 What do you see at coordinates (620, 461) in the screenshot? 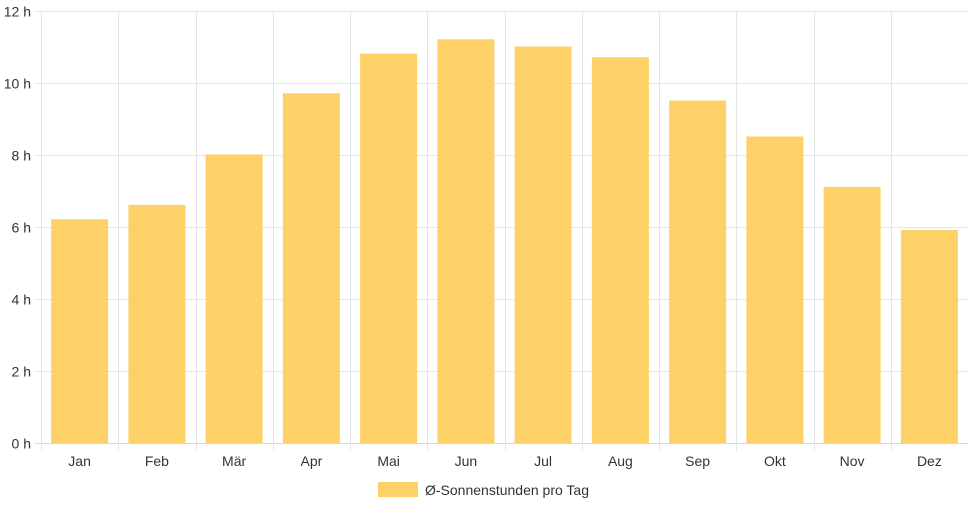
I see `x-tick-label: Aug` at bounding box center [620, 461].